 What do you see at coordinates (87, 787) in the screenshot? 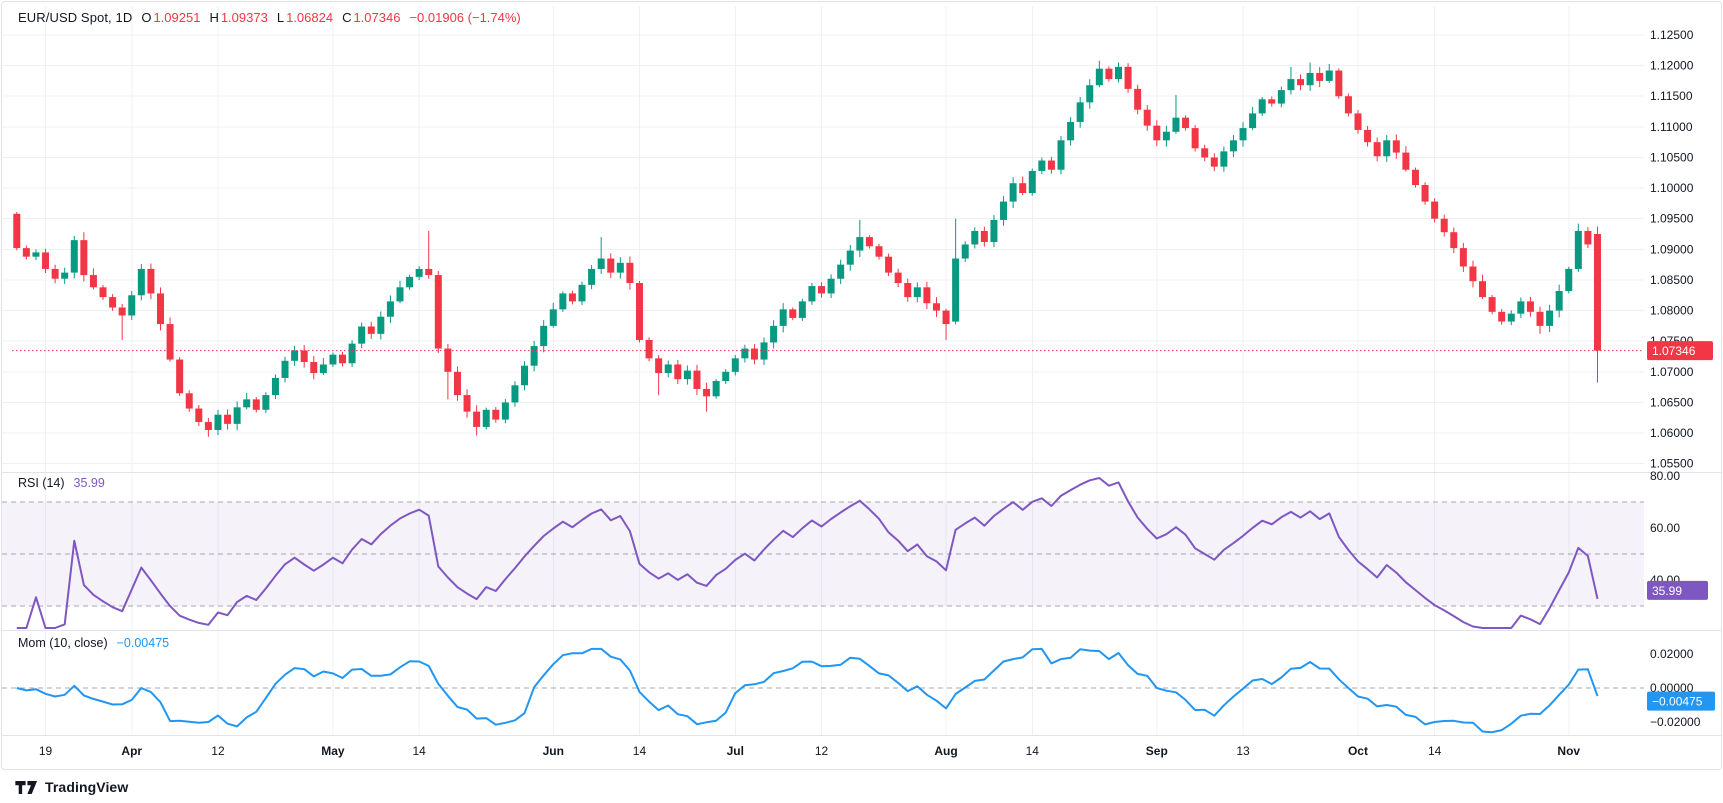
I see `tradingview-brand-text: TradingView` at bounding box center [87, 787].